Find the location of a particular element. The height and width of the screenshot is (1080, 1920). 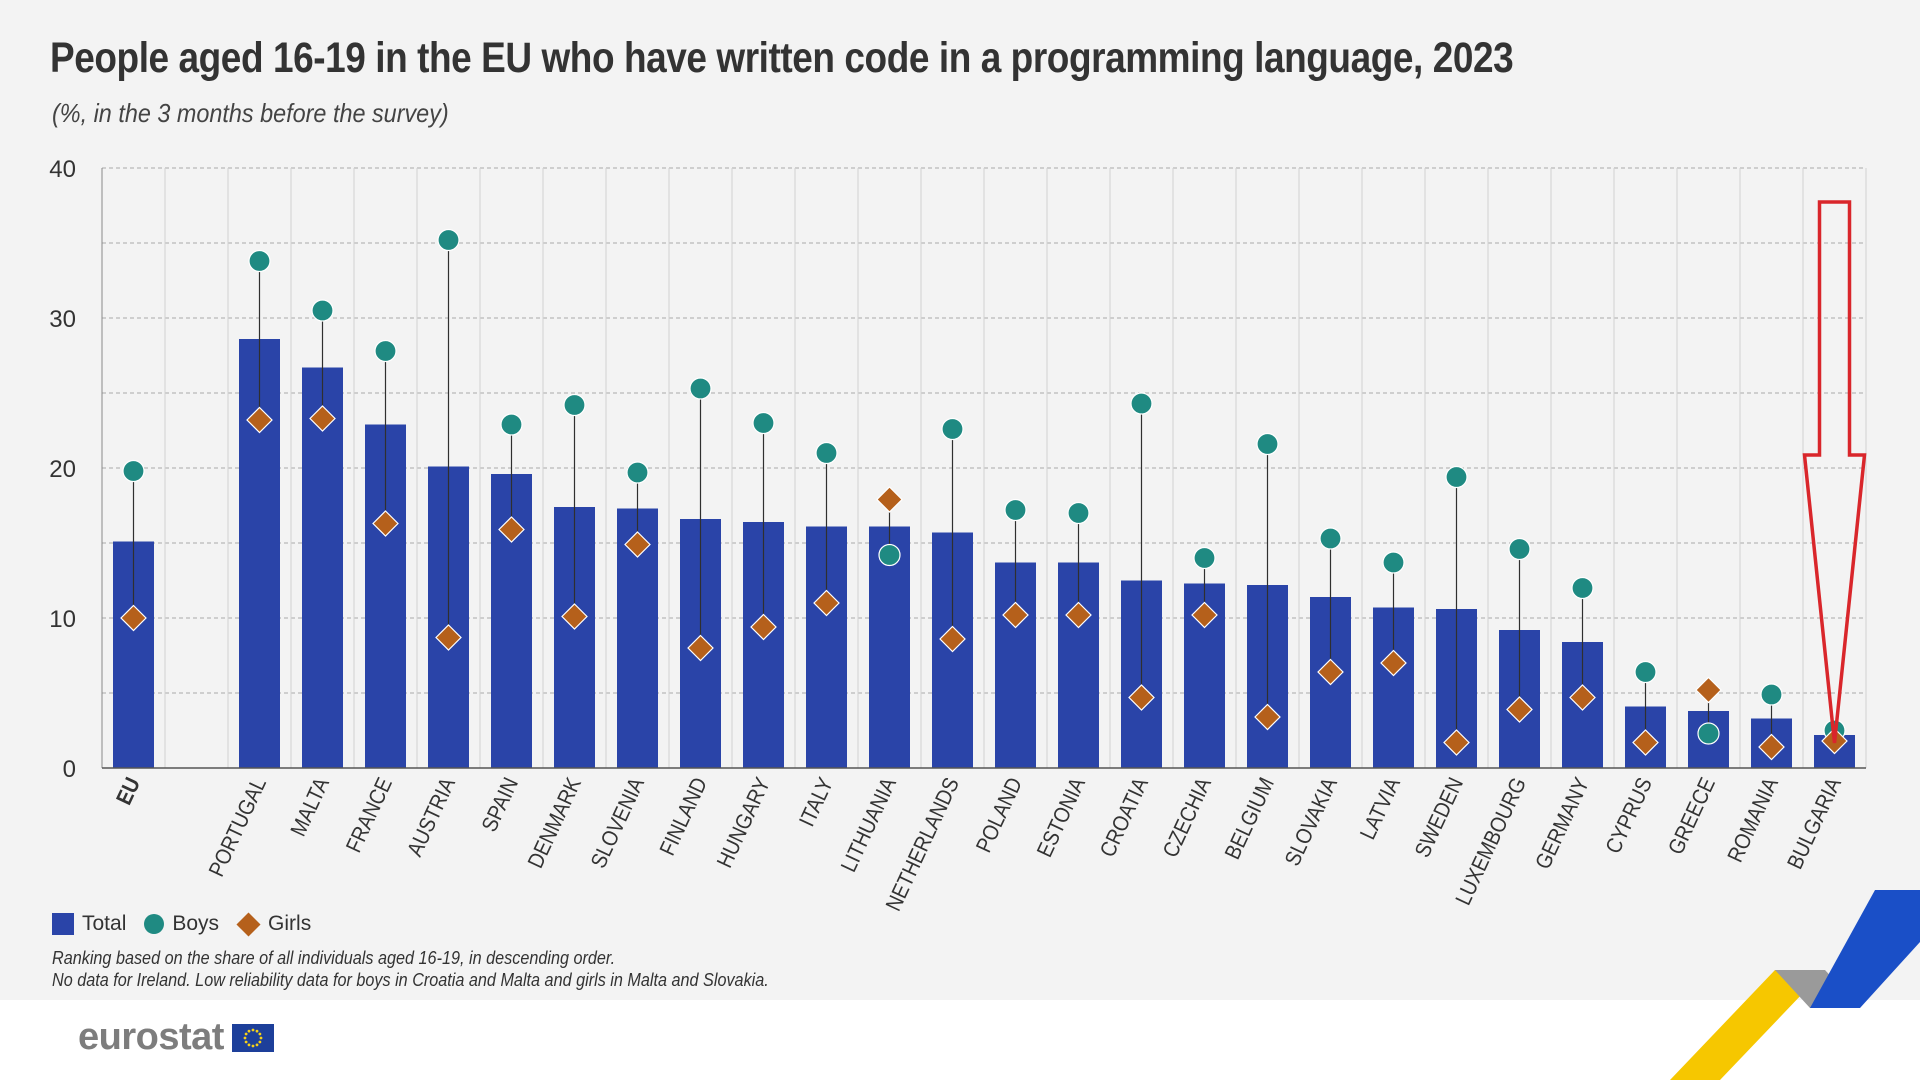

x-tick-label: AUSTRIA is located at coordinates (432, 817).